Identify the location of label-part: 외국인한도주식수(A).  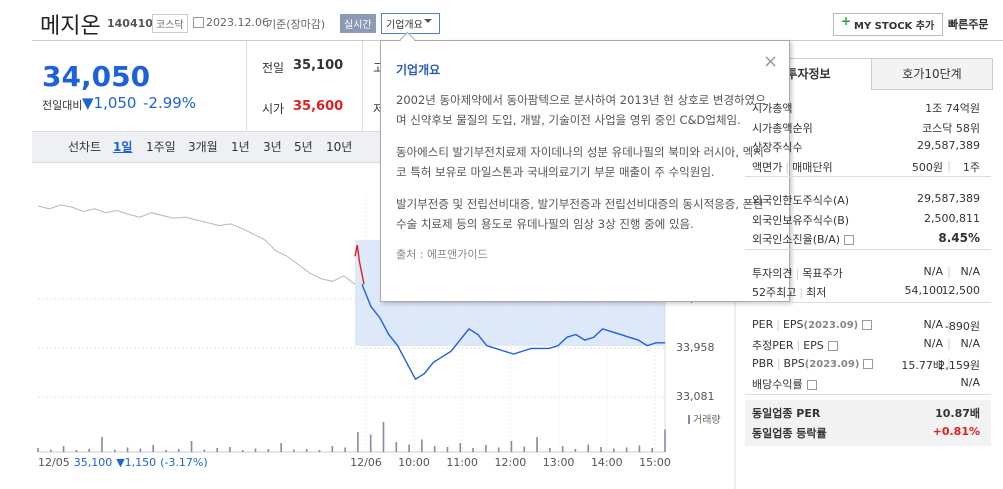
(801, 200).